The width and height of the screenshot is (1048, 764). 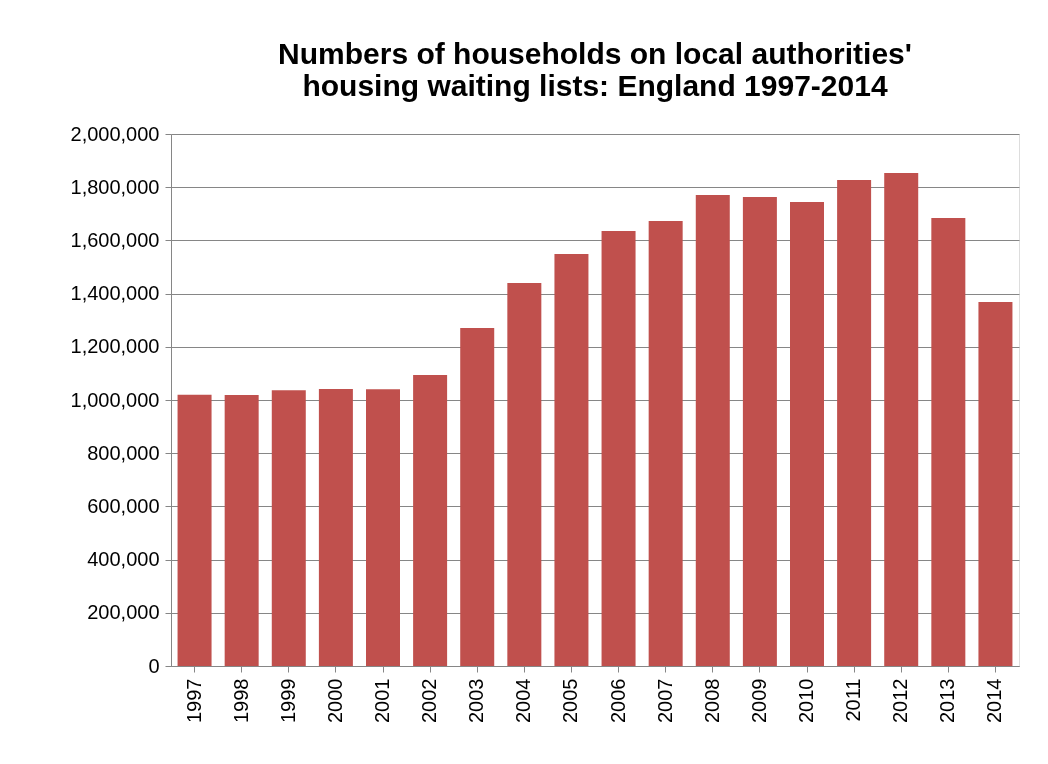 I want to click on y-tick-label: 1,800,000, so click(x=115, y=186).